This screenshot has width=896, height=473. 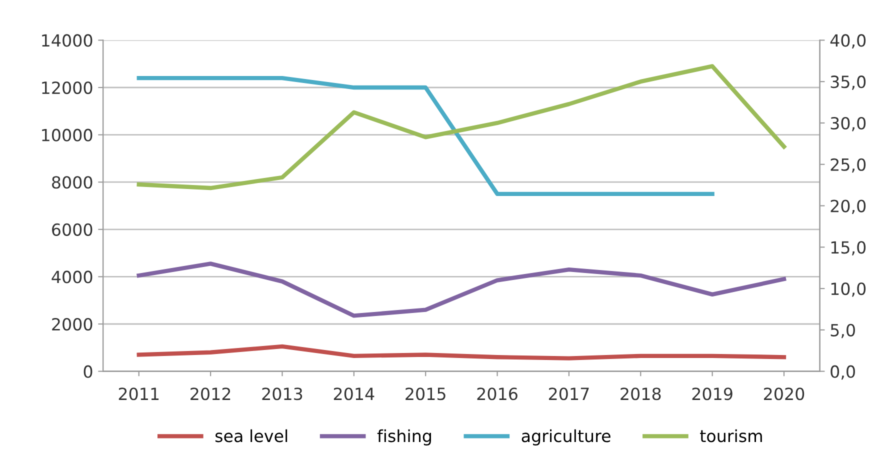 I want to click on x-tick-label: 2013, so click(x=282, y=394).